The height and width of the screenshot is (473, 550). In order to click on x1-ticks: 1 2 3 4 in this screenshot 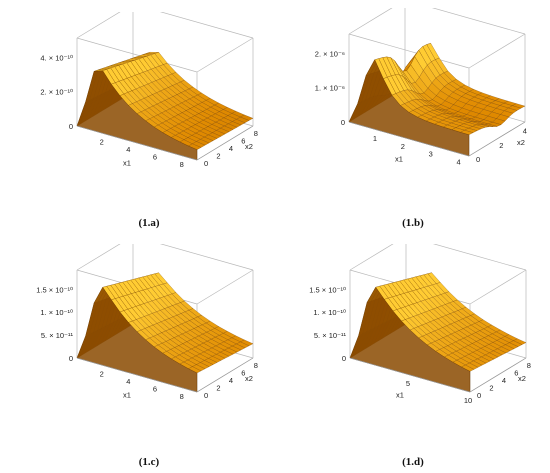, I will do `click(417, 150)`.